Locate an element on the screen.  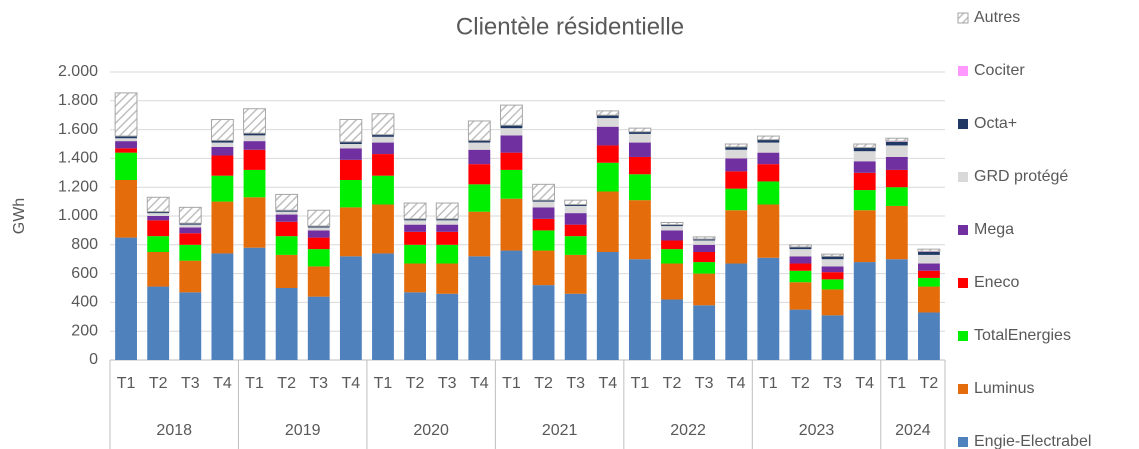
legend-label: Luminus is located at coordinates (1004, 388).